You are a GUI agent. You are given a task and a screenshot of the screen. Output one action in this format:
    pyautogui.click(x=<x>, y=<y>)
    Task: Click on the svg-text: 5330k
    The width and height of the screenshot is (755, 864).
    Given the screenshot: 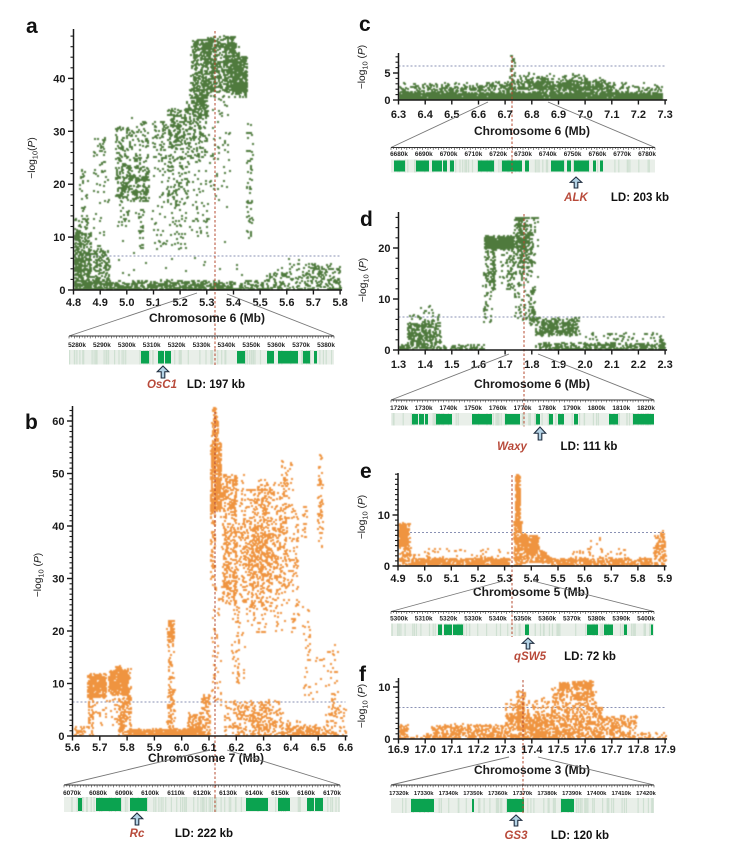 What is the action you would take?
    pyautogui.click(x=473, y=619)
    